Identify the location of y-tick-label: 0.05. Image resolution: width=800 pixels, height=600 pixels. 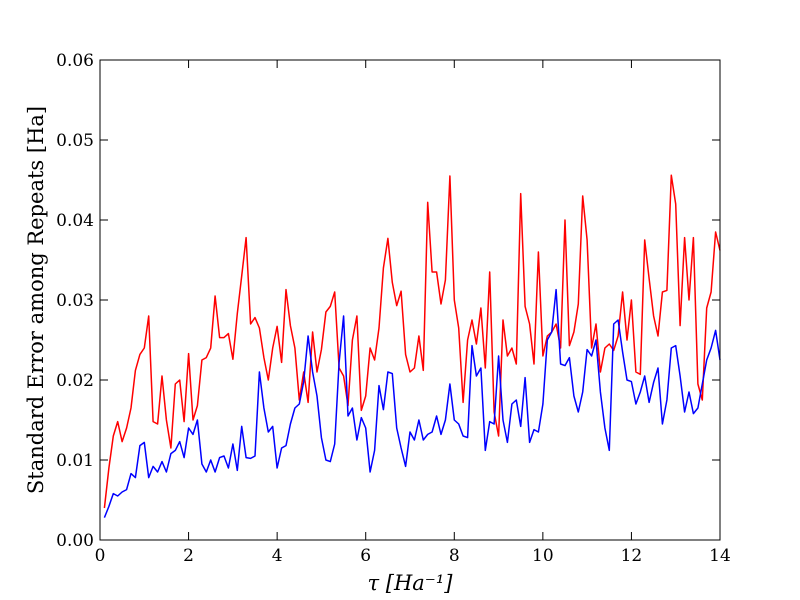
(75, 141).